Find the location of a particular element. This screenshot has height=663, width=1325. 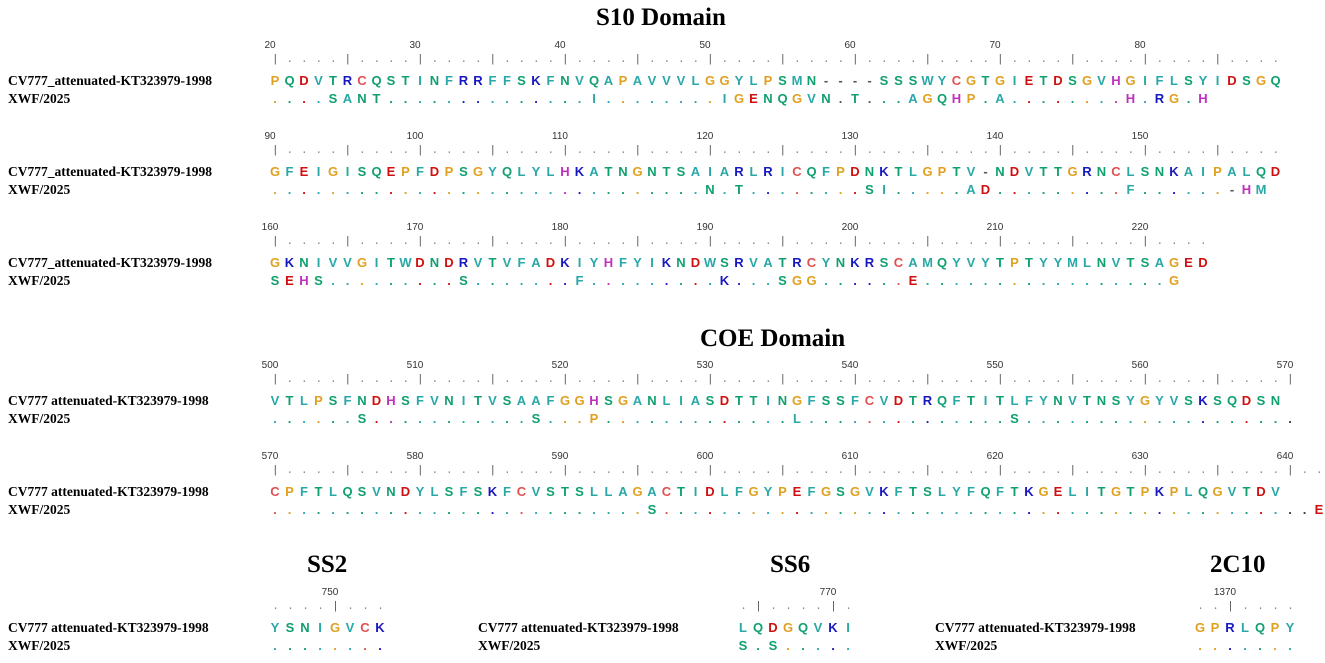

sequence-label: CV777_attenuated-KT323979-1998 is located at coordinates (110, 262).